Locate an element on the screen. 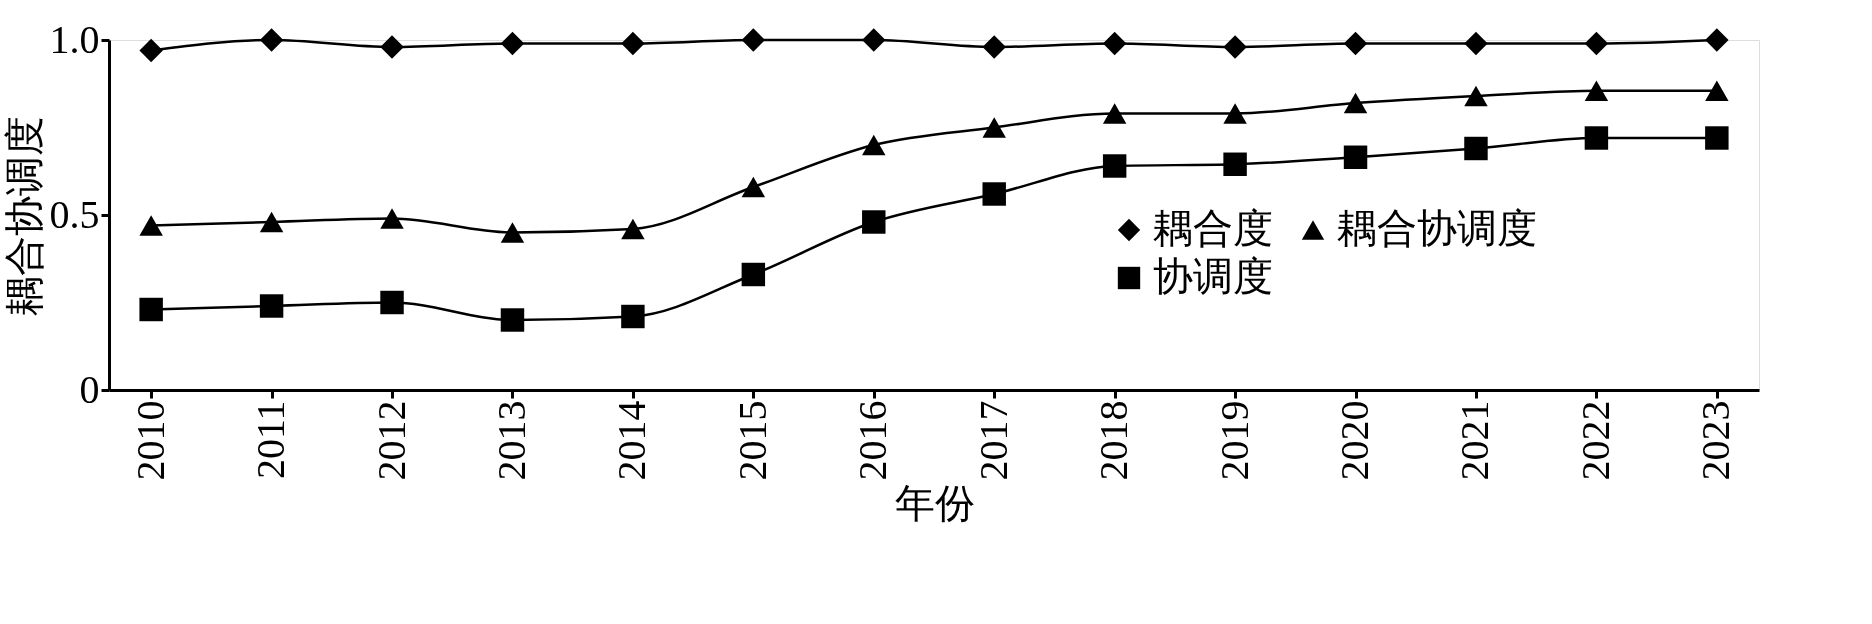 This screenshot has height=624, width=1872. y-tick-label: 0.5 is located at coordinates (74, 214).